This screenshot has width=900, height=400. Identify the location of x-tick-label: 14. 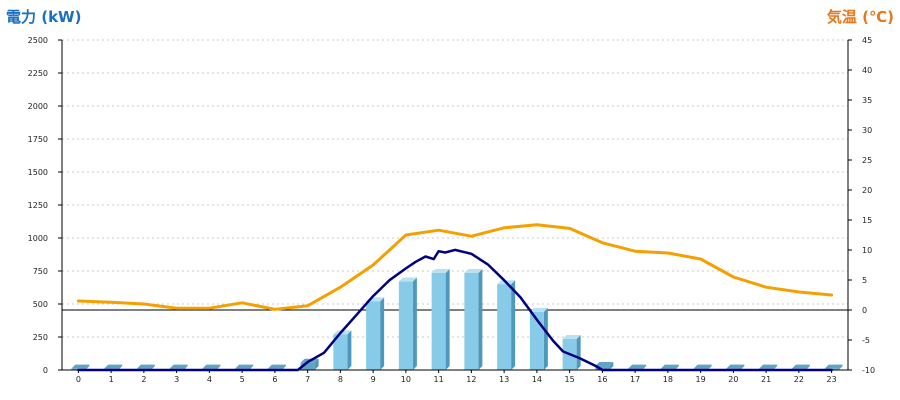
(537, 379).